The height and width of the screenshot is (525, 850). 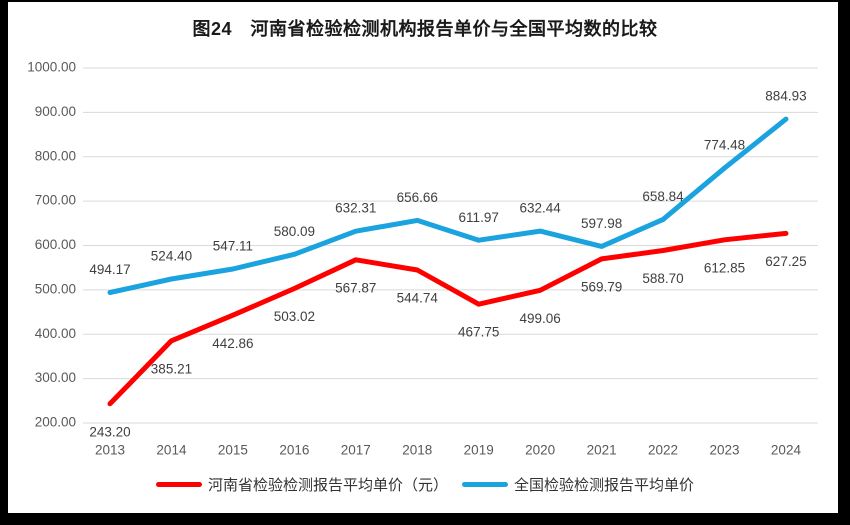 What do you see at coordinates (425, 519) in the screenshot?
I see `frame-border-bottom` at bounding box center [425, 519].